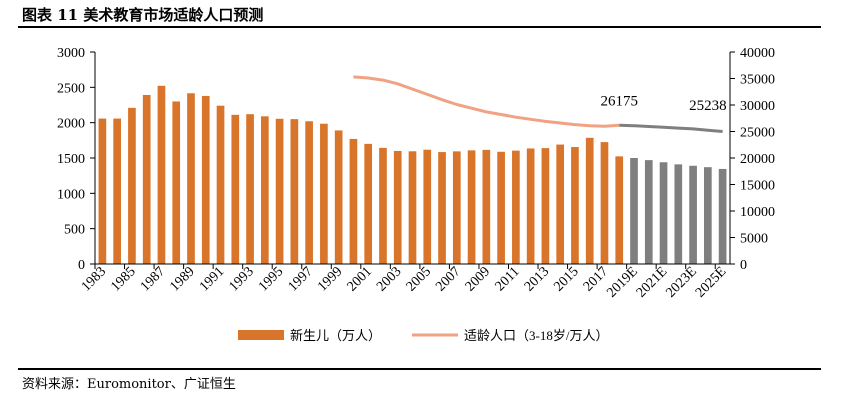  Describe the element at coordinates (389, 279) in the screenshot. I see `x-tick-label: 2003` at that location.